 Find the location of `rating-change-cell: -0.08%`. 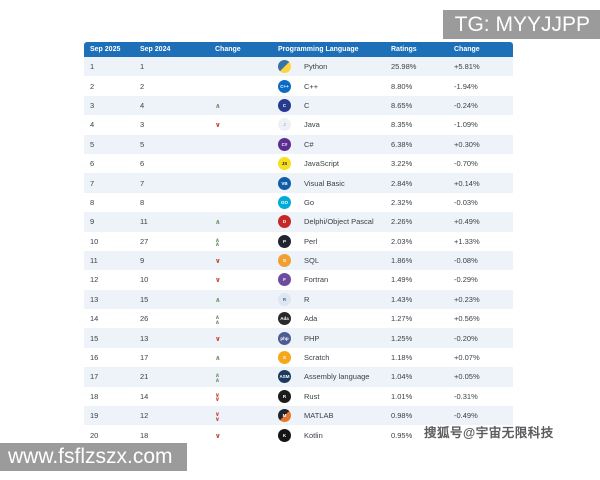

rating-change-cell: -0.08% is located at coordinates (466, 261).